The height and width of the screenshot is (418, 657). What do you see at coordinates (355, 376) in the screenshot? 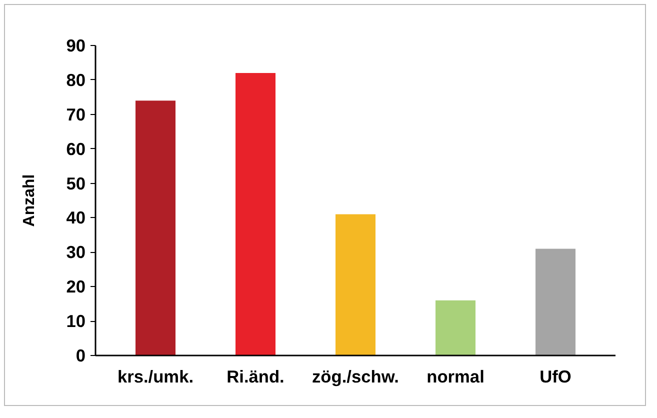
I see `x-tick-label: zög./schw.` at bounding box center [355, 376].